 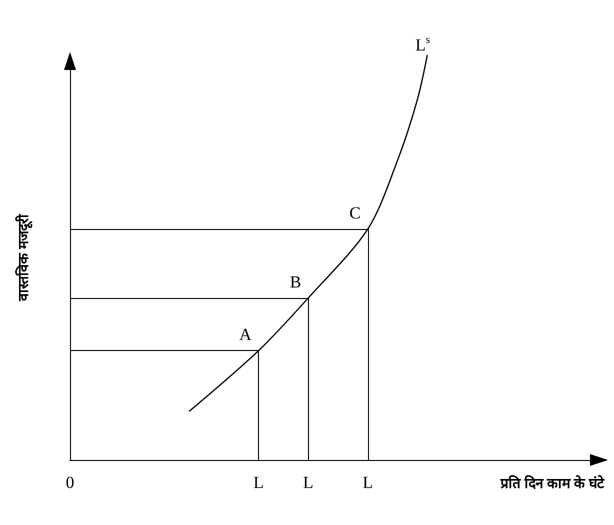 I want to click on annotation: C, so click(x=355, y=213).